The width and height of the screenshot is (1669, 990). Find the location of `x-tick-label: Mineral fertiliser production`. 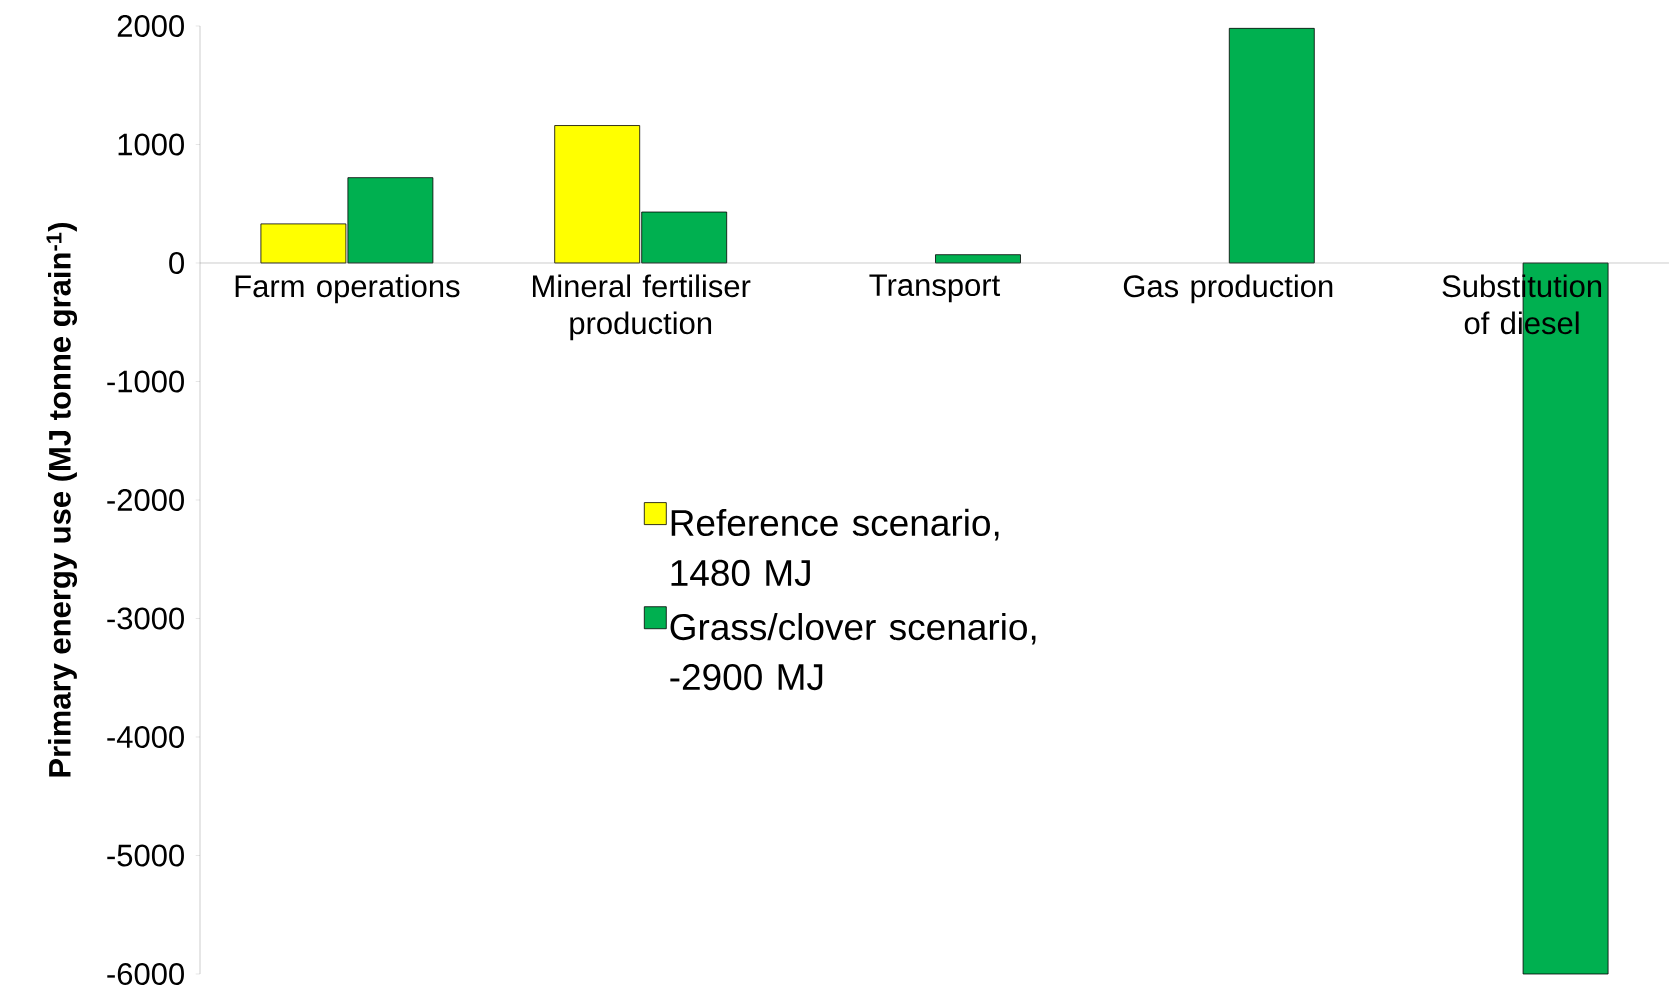

x-tick-label: Mineral fertiliser production is located at coordinates (641, 307).